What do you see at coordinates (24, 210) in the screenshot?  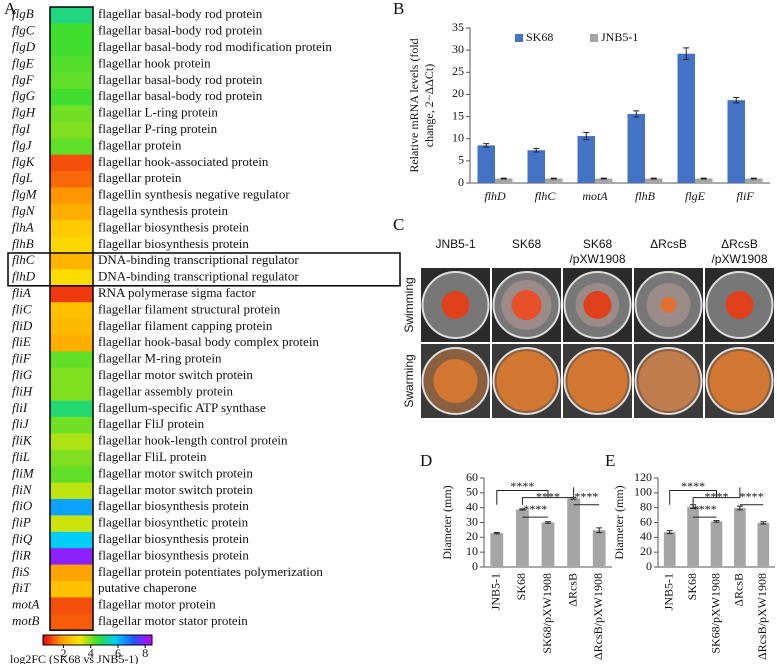 I see `gene-label: flgN` at bounding box center [24, 210].